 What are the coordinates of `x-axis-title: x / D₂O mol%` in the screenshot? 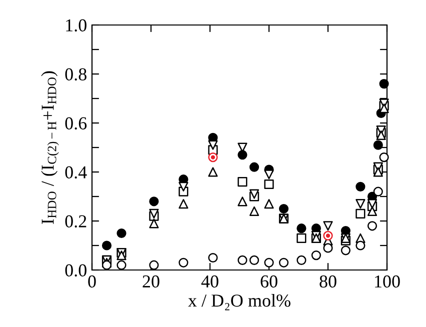 It's located at (239, 302).